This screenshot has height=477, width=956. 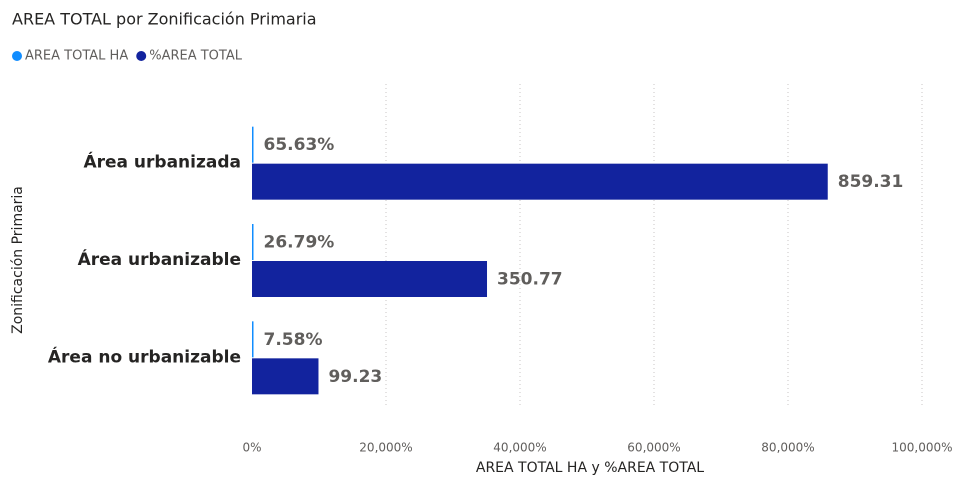 I want to click on data-label: 350.77, so click(x=530, y=280).